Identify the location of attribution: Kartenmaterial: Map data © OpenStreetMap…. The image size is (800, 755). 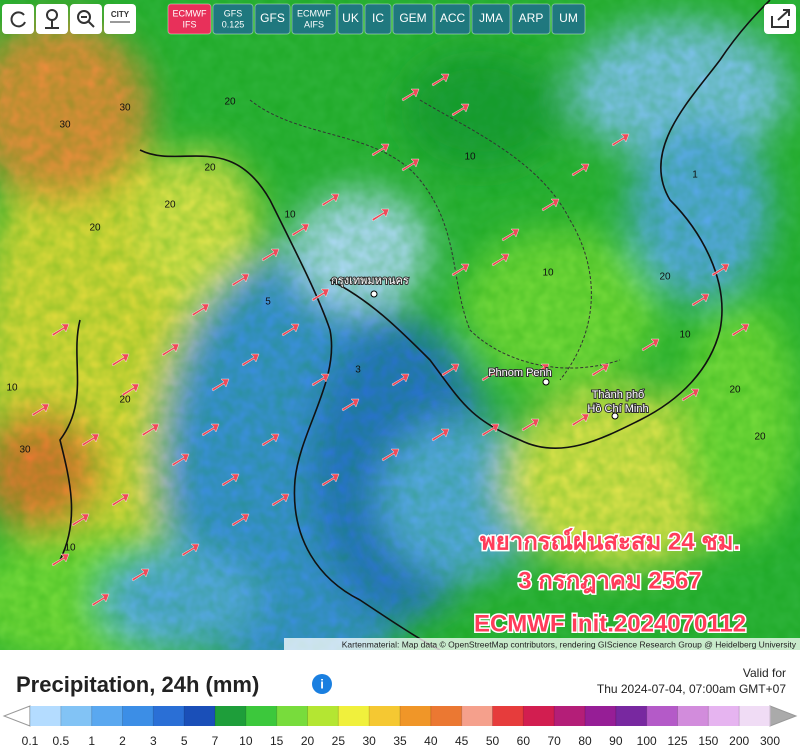
(569, 644).